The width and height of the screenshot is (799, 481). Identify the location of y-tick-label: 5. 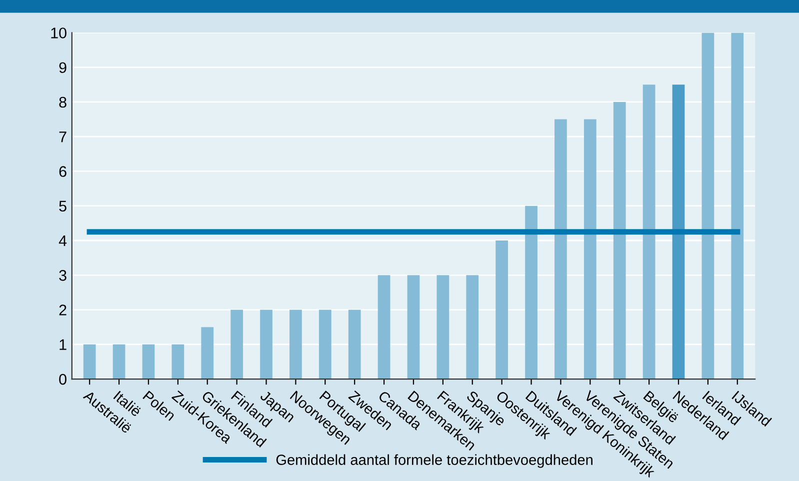
(62, 206).